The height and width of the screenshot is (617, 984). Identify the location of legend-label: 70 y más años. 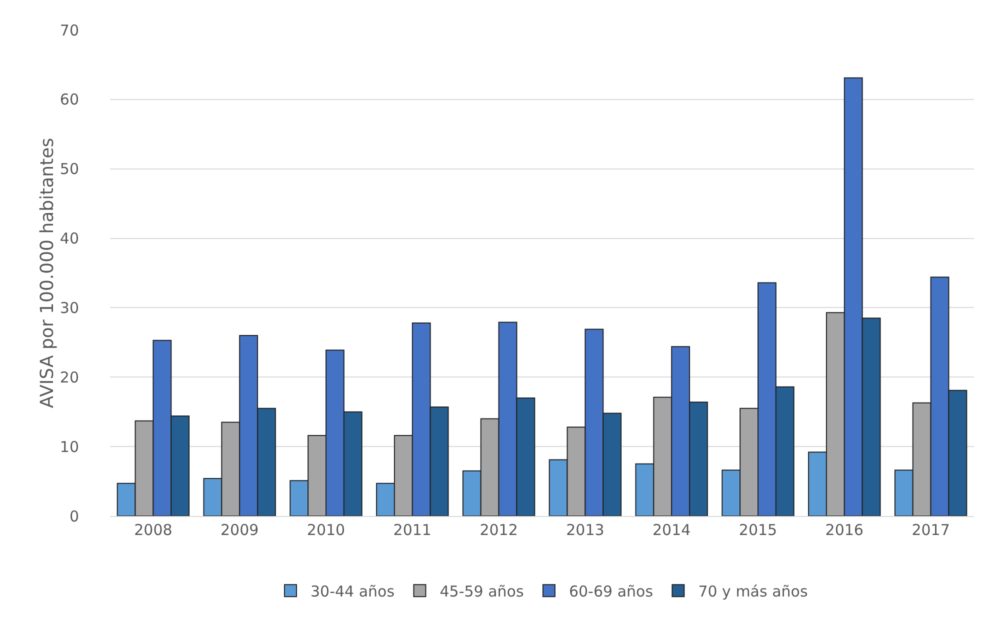
(753, 591).